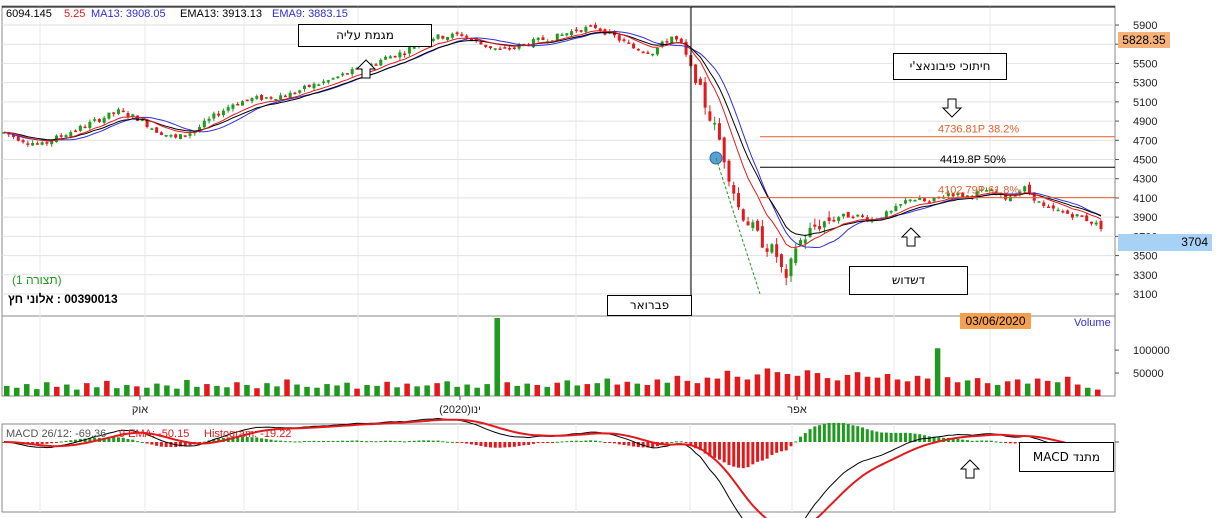  What do you see at coordinates (1092, 323) in the screenshot?
I see `volume-label: Volume` at bounding box center [1092, 323].